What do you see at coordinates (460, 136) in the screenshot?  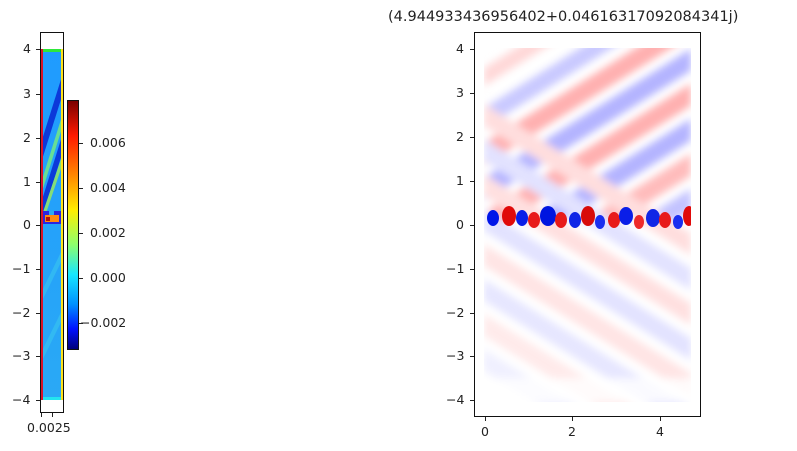 I see `right-ytick-label: 2` at bounding box center [460, 136].